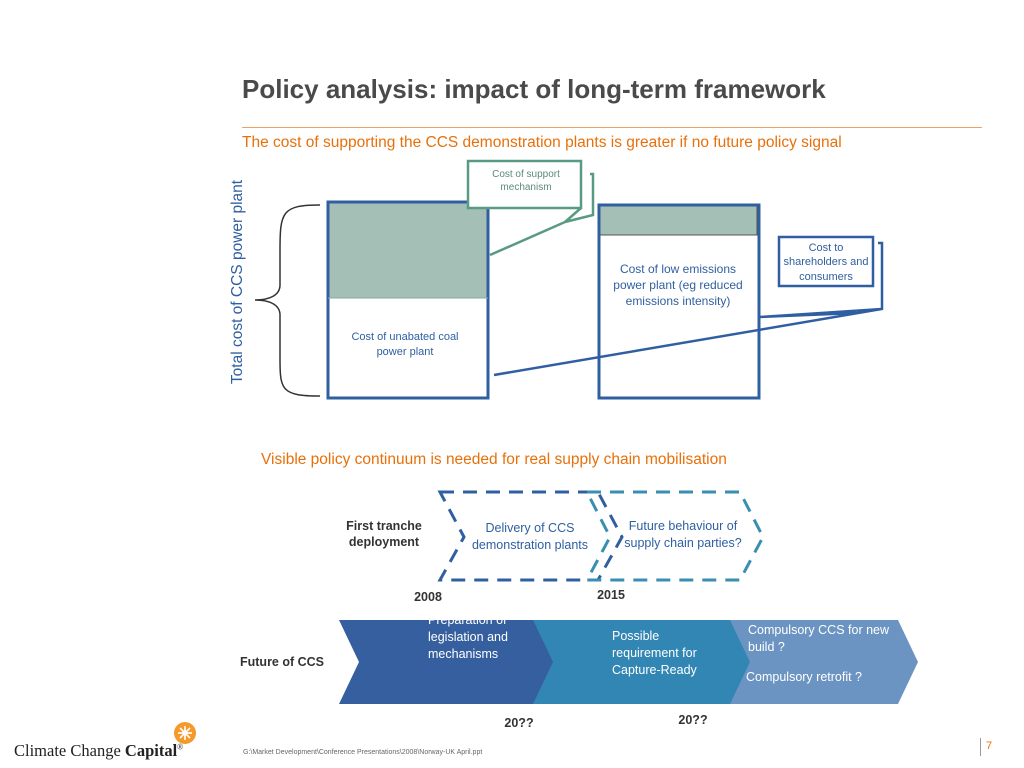  I want to click on page-number-divider, so click(980, 747).